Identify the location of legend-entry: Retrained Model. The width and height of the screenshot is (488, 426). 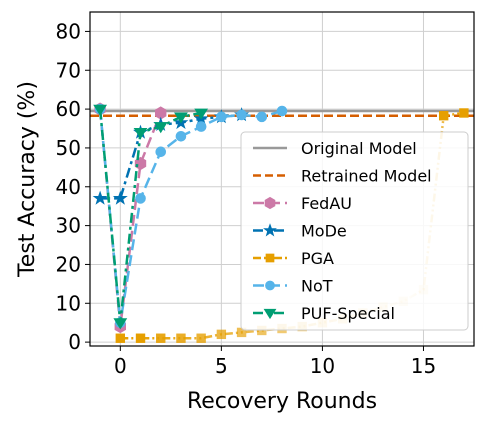
(342, 176).